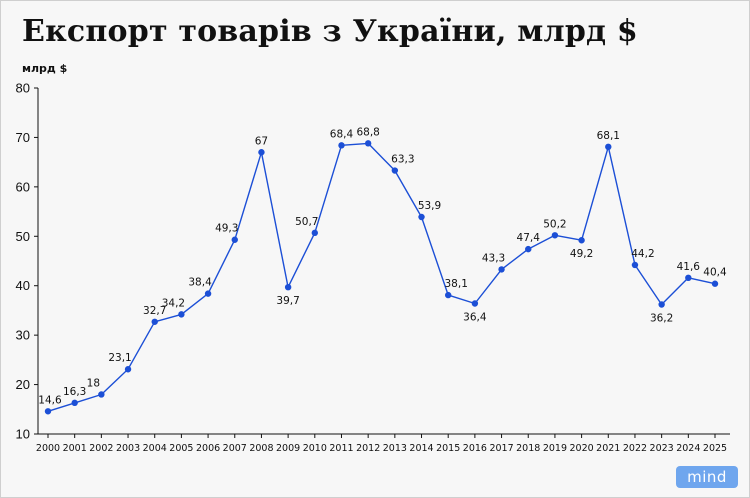 The image size is (750, 498). What do you see at coordinates (261, 448) in the screenshot?
I see `x-tick-label: 2008` at bounding box center [261, 448].